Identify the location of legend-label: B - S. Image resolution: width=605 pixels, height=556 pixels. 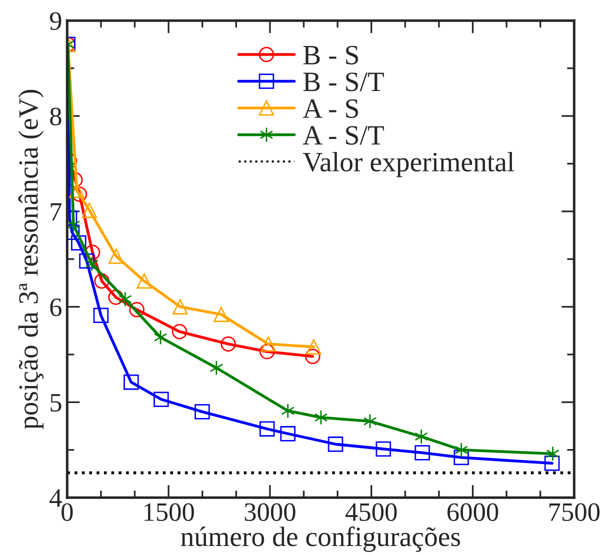
(330, 55).